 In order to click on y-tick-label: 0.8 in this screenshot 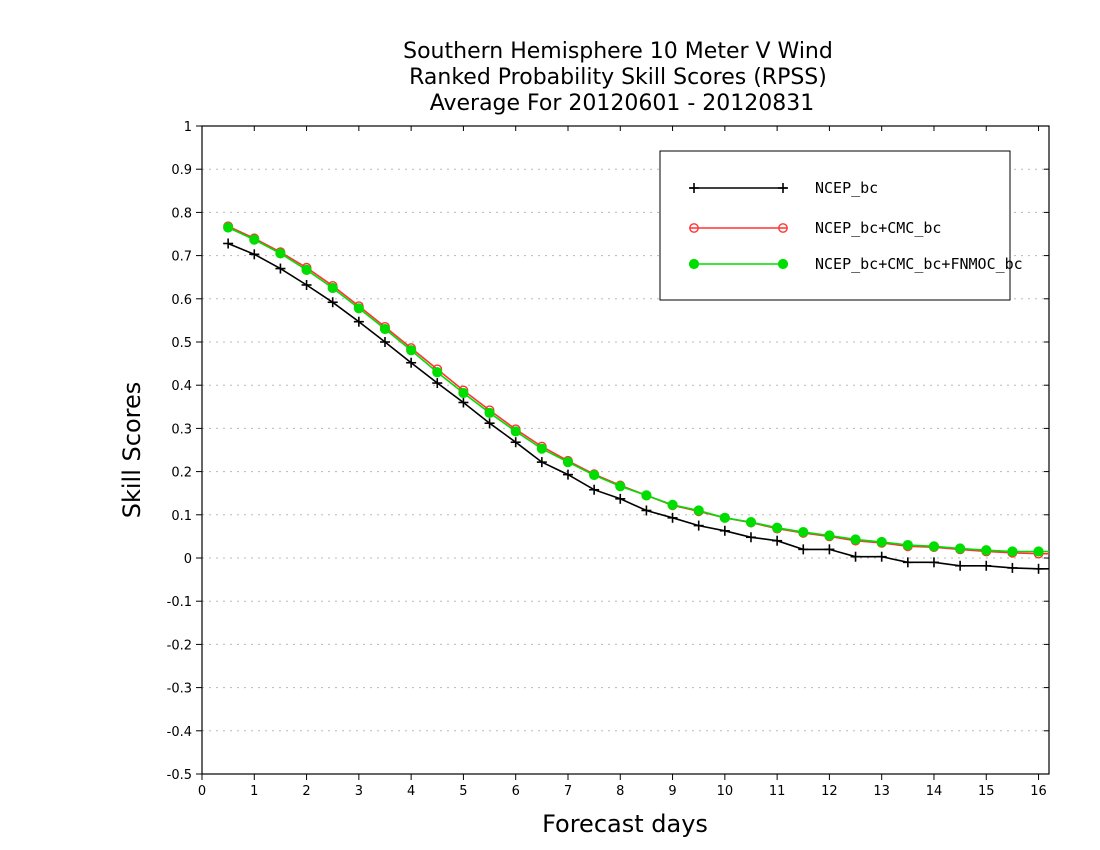, I will do `click(181, 213)`.